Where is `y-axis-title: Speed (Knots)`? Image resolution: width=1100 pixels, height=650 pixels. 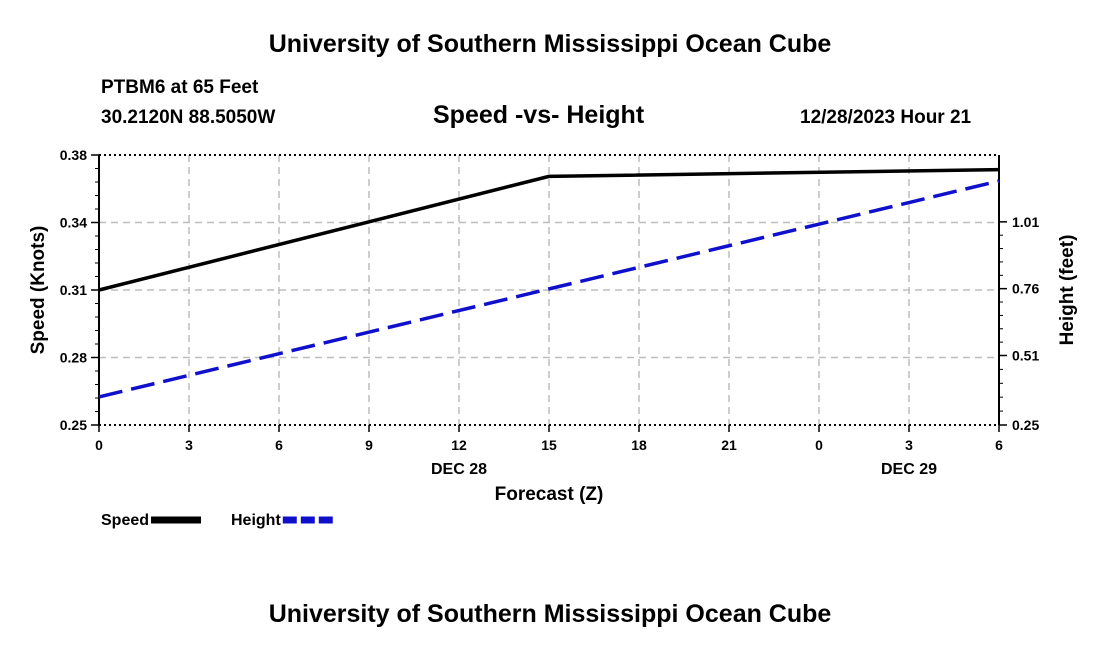
y-axis-title: Speed (Knots) is located at coordinates (38, 290).